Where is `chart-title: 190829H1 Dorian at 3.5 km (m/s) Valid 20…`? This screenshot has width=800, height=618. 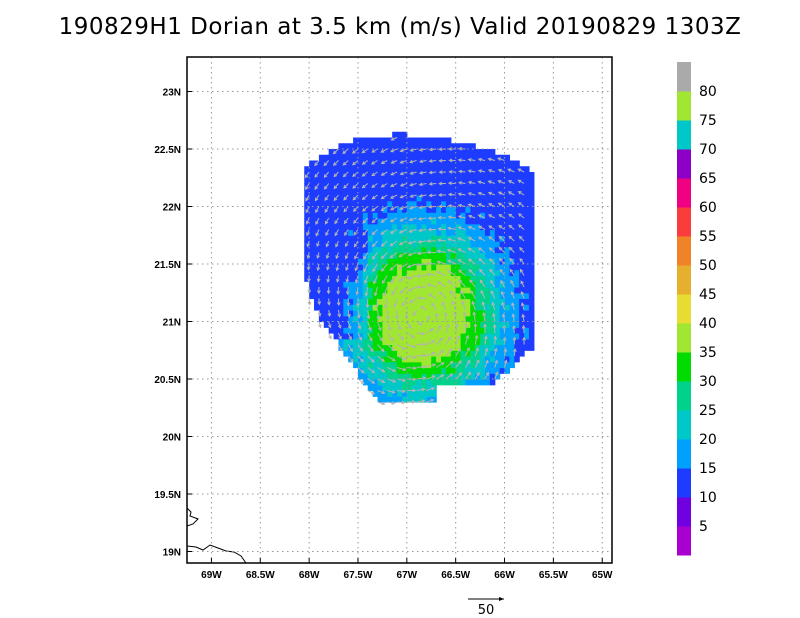
chart-title: 190829H1 Dorian at 3.5 km (m/s) Valid 20… is located at coordinates (400, 27).